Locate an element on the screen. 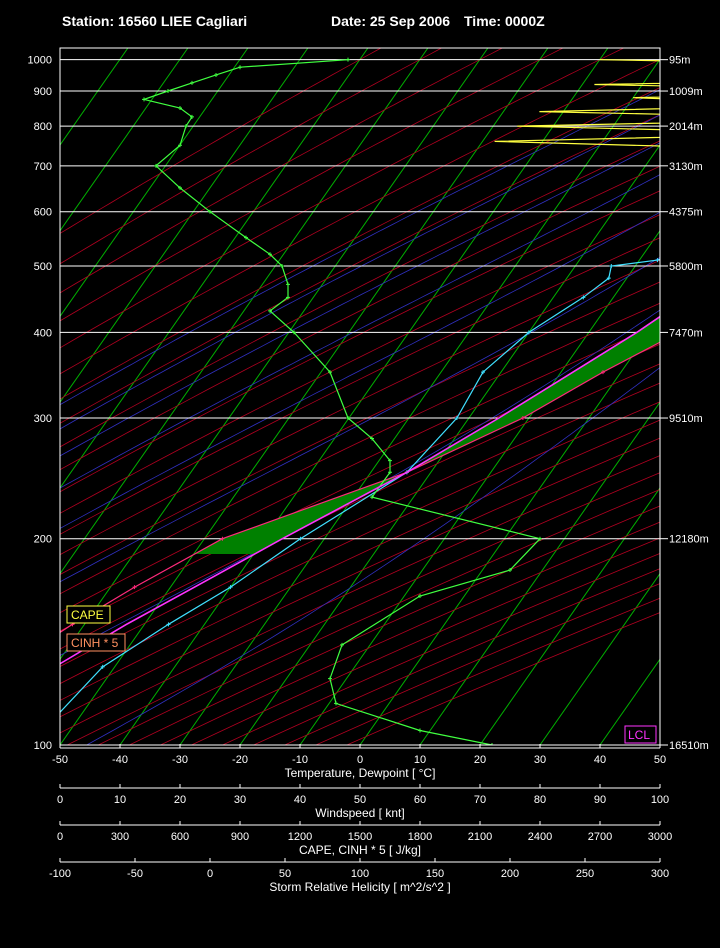 This screenshot has height=948, width=720. windspeed-tick-label: 90 is located at coordinates (600, 800).